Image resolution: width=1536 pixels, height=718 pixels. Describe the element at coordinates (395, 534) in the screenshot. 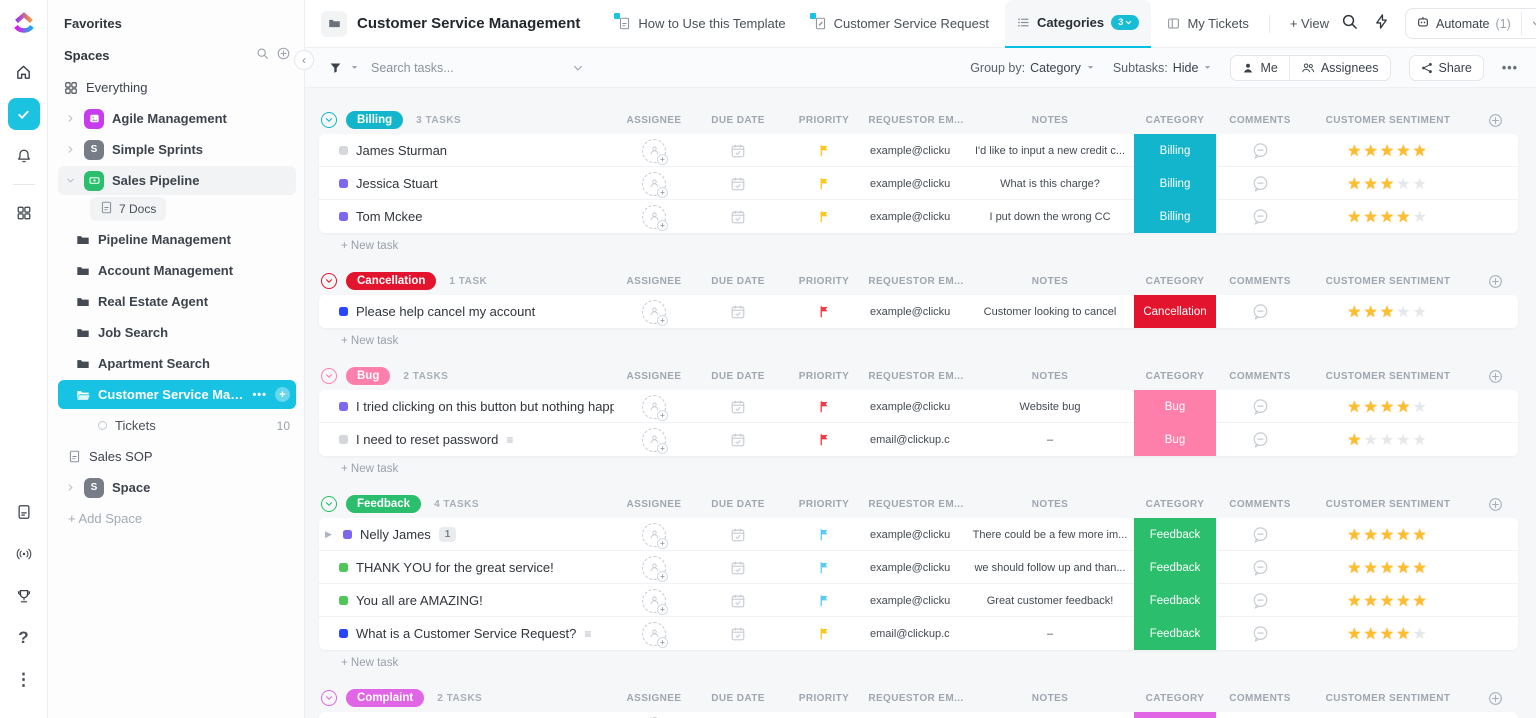

I see `task-name: Nelly James` at that location.